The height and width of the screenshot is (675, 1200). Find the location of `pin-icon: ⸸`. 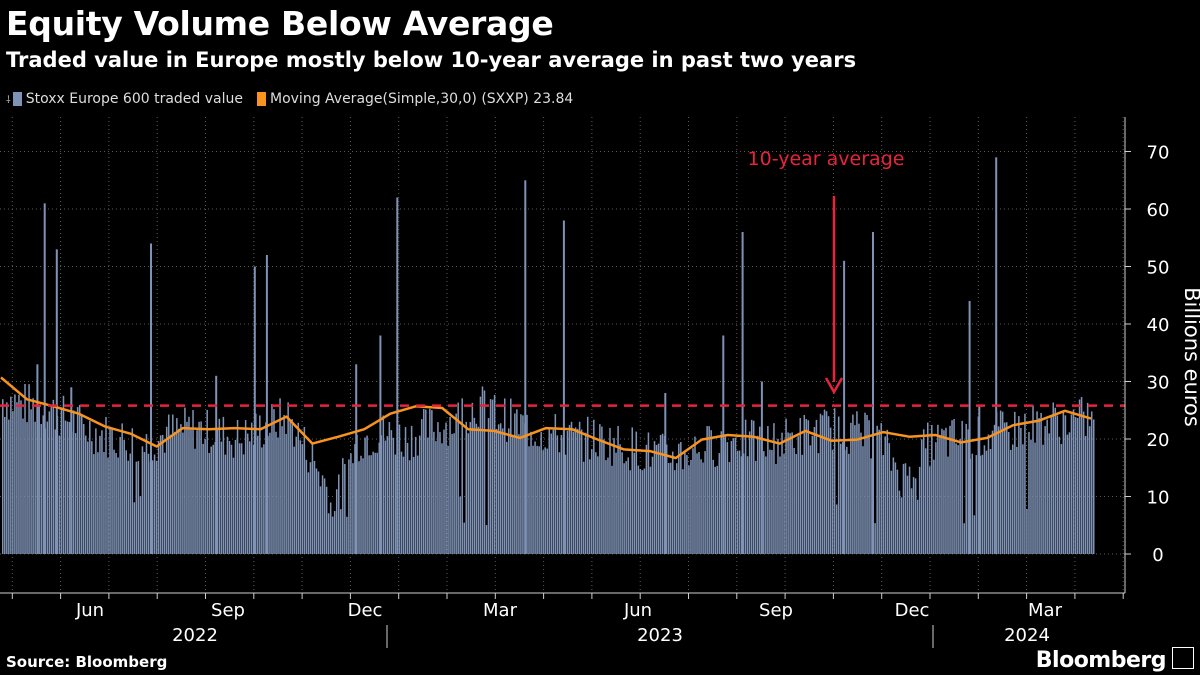

pin-icon: ⸸ is located at coordinates (8, 100).